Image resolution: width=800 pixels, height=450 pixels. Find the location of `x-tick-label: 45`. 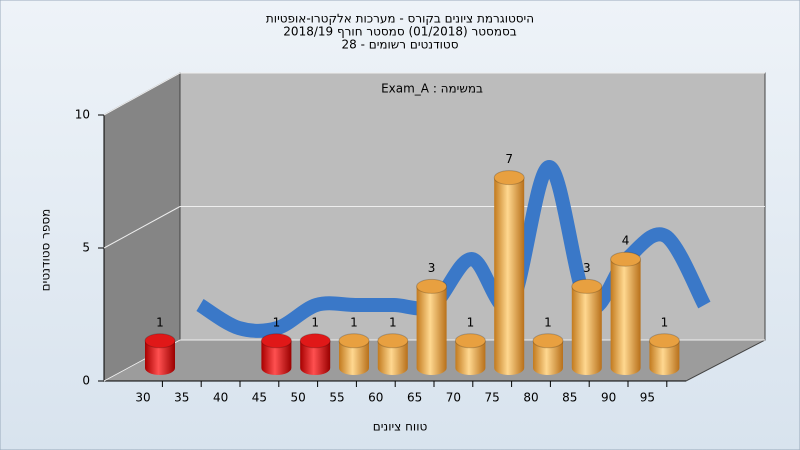

x-tick-label: 45 is located at coordinates (259, 398).